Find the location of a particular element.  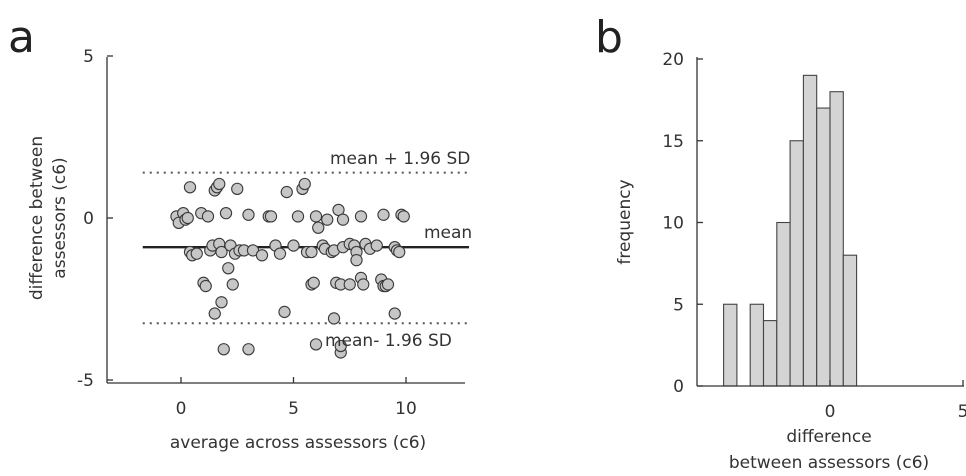

panel-b-x-axis-label-line1: difference is located at coordinates (828, 437).